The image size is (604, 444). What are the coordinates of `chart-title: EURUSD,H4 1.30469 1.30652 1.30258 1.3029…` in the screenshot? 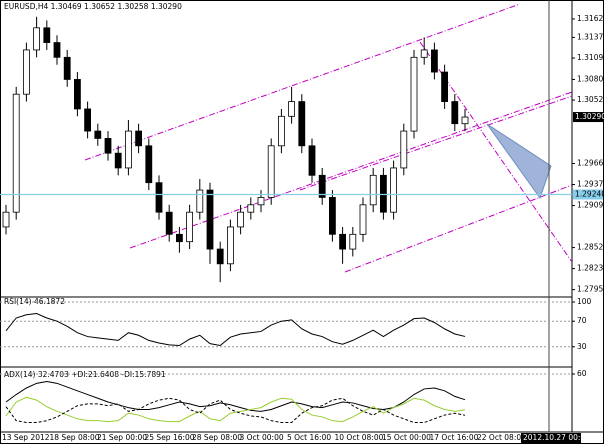 It's located at (93, 6).